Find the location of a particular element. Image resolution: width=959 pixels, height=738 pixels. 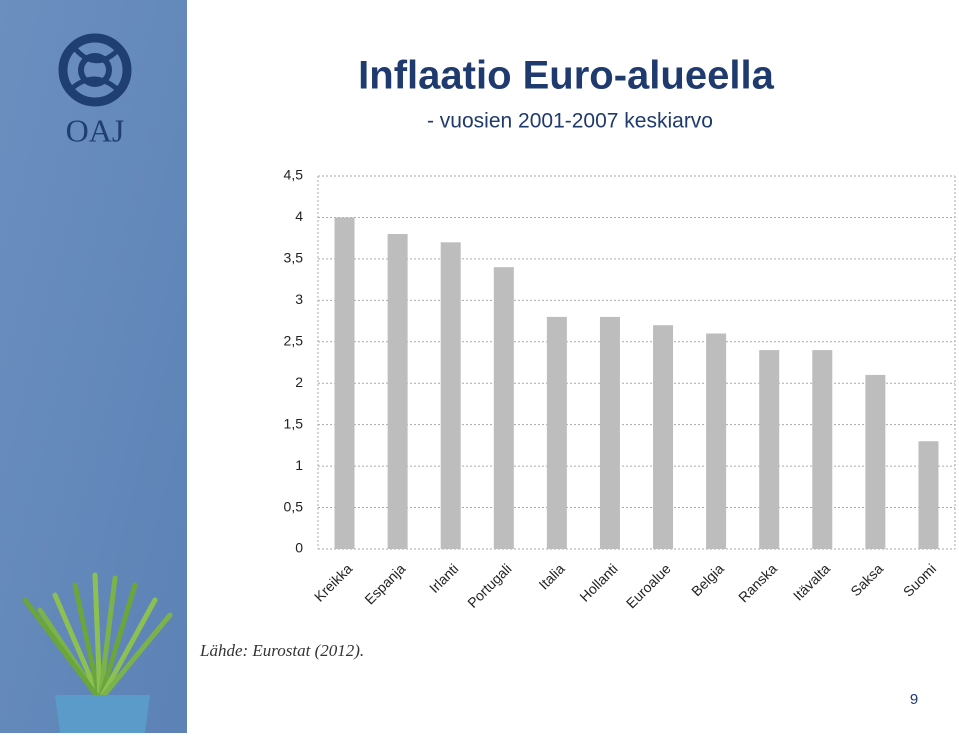

pencils is located at coordinates (97, 637).